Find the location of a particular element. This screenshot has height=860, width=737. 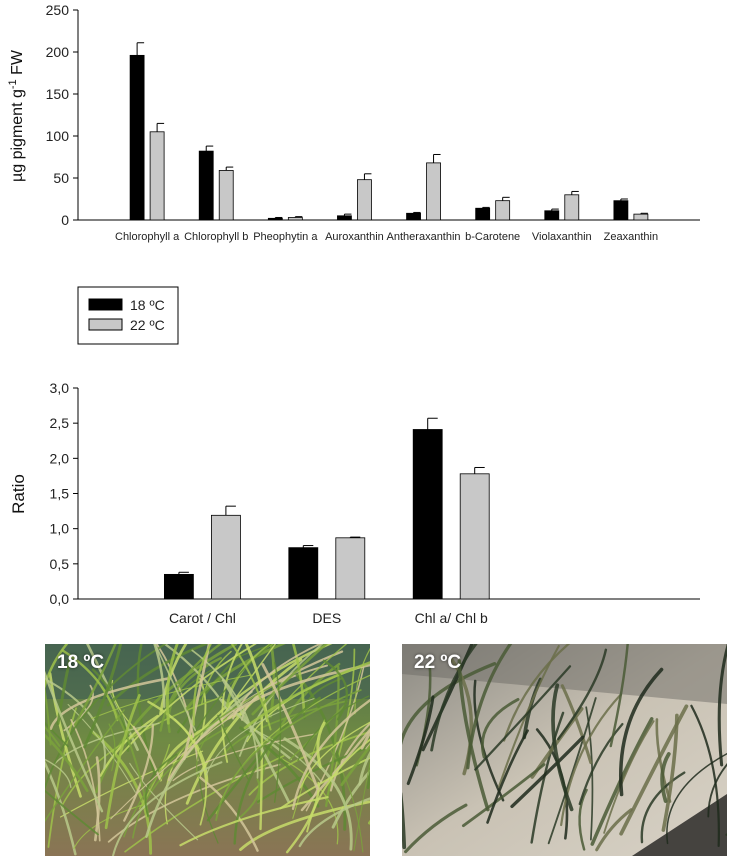

photo-22c: 22 ºC is located at coordinates (564, 750).